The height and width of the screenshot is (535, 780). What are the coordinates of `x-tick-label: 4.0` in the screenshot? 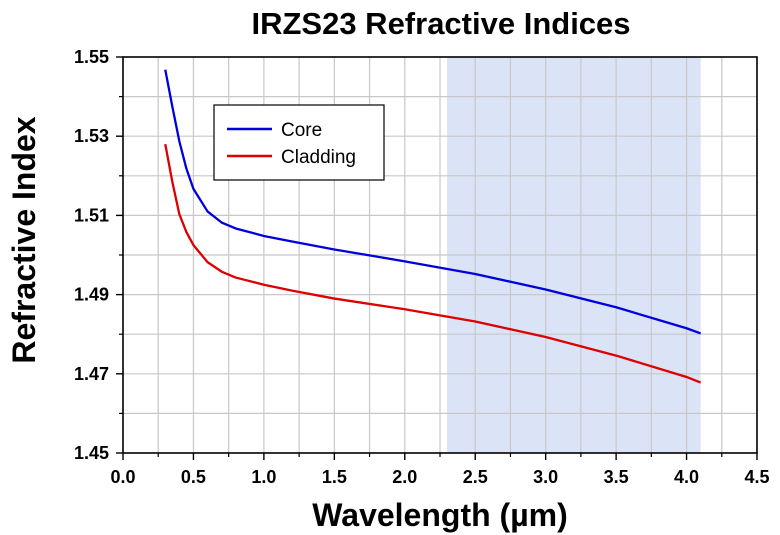 It's located at (686, 477).